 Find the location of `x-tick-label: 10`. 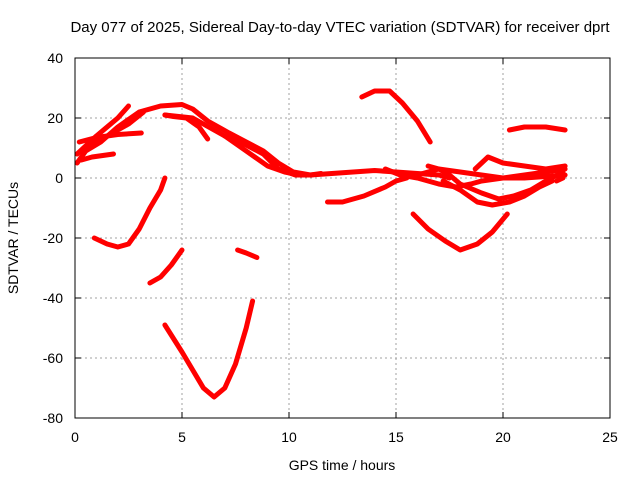

x-tick-label: 10 is located at coordinates (289, 437).